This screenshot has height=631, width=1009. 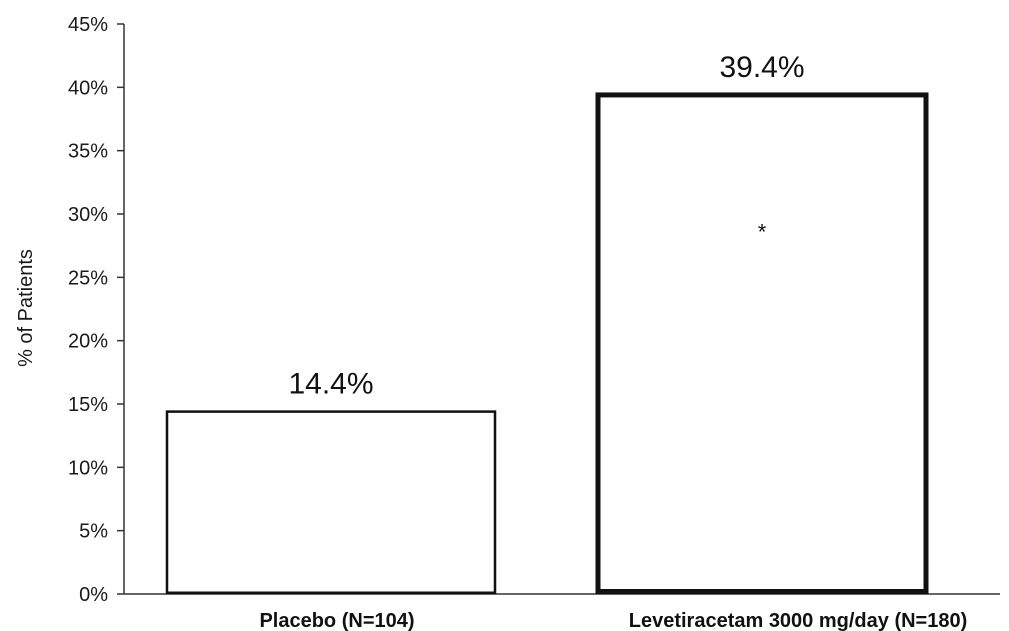 What do you see at coordinates (88, 152) in the screenshot?
I see `y-tick-label: 35%` at bounding box center [88, 152].